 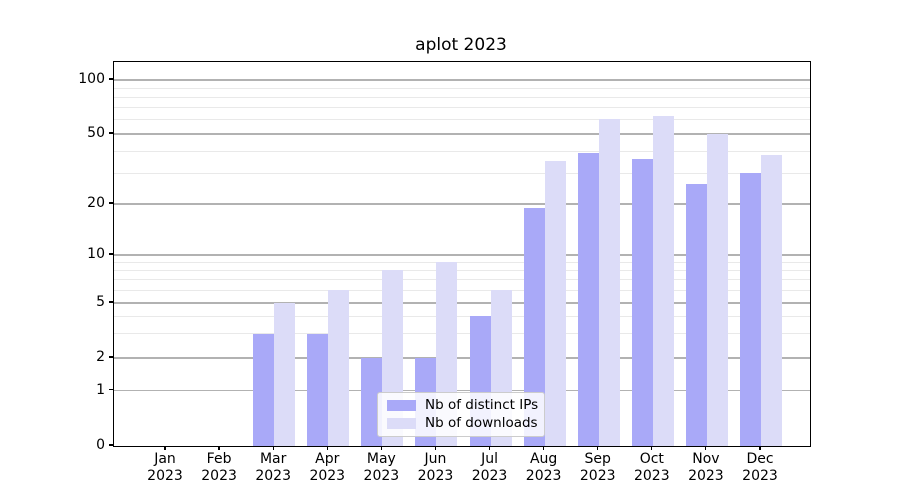 What do you see at coordinates (96, 133) in the screenshot?
I see `y-tick-label: 50` at bounding box center [96, 133].